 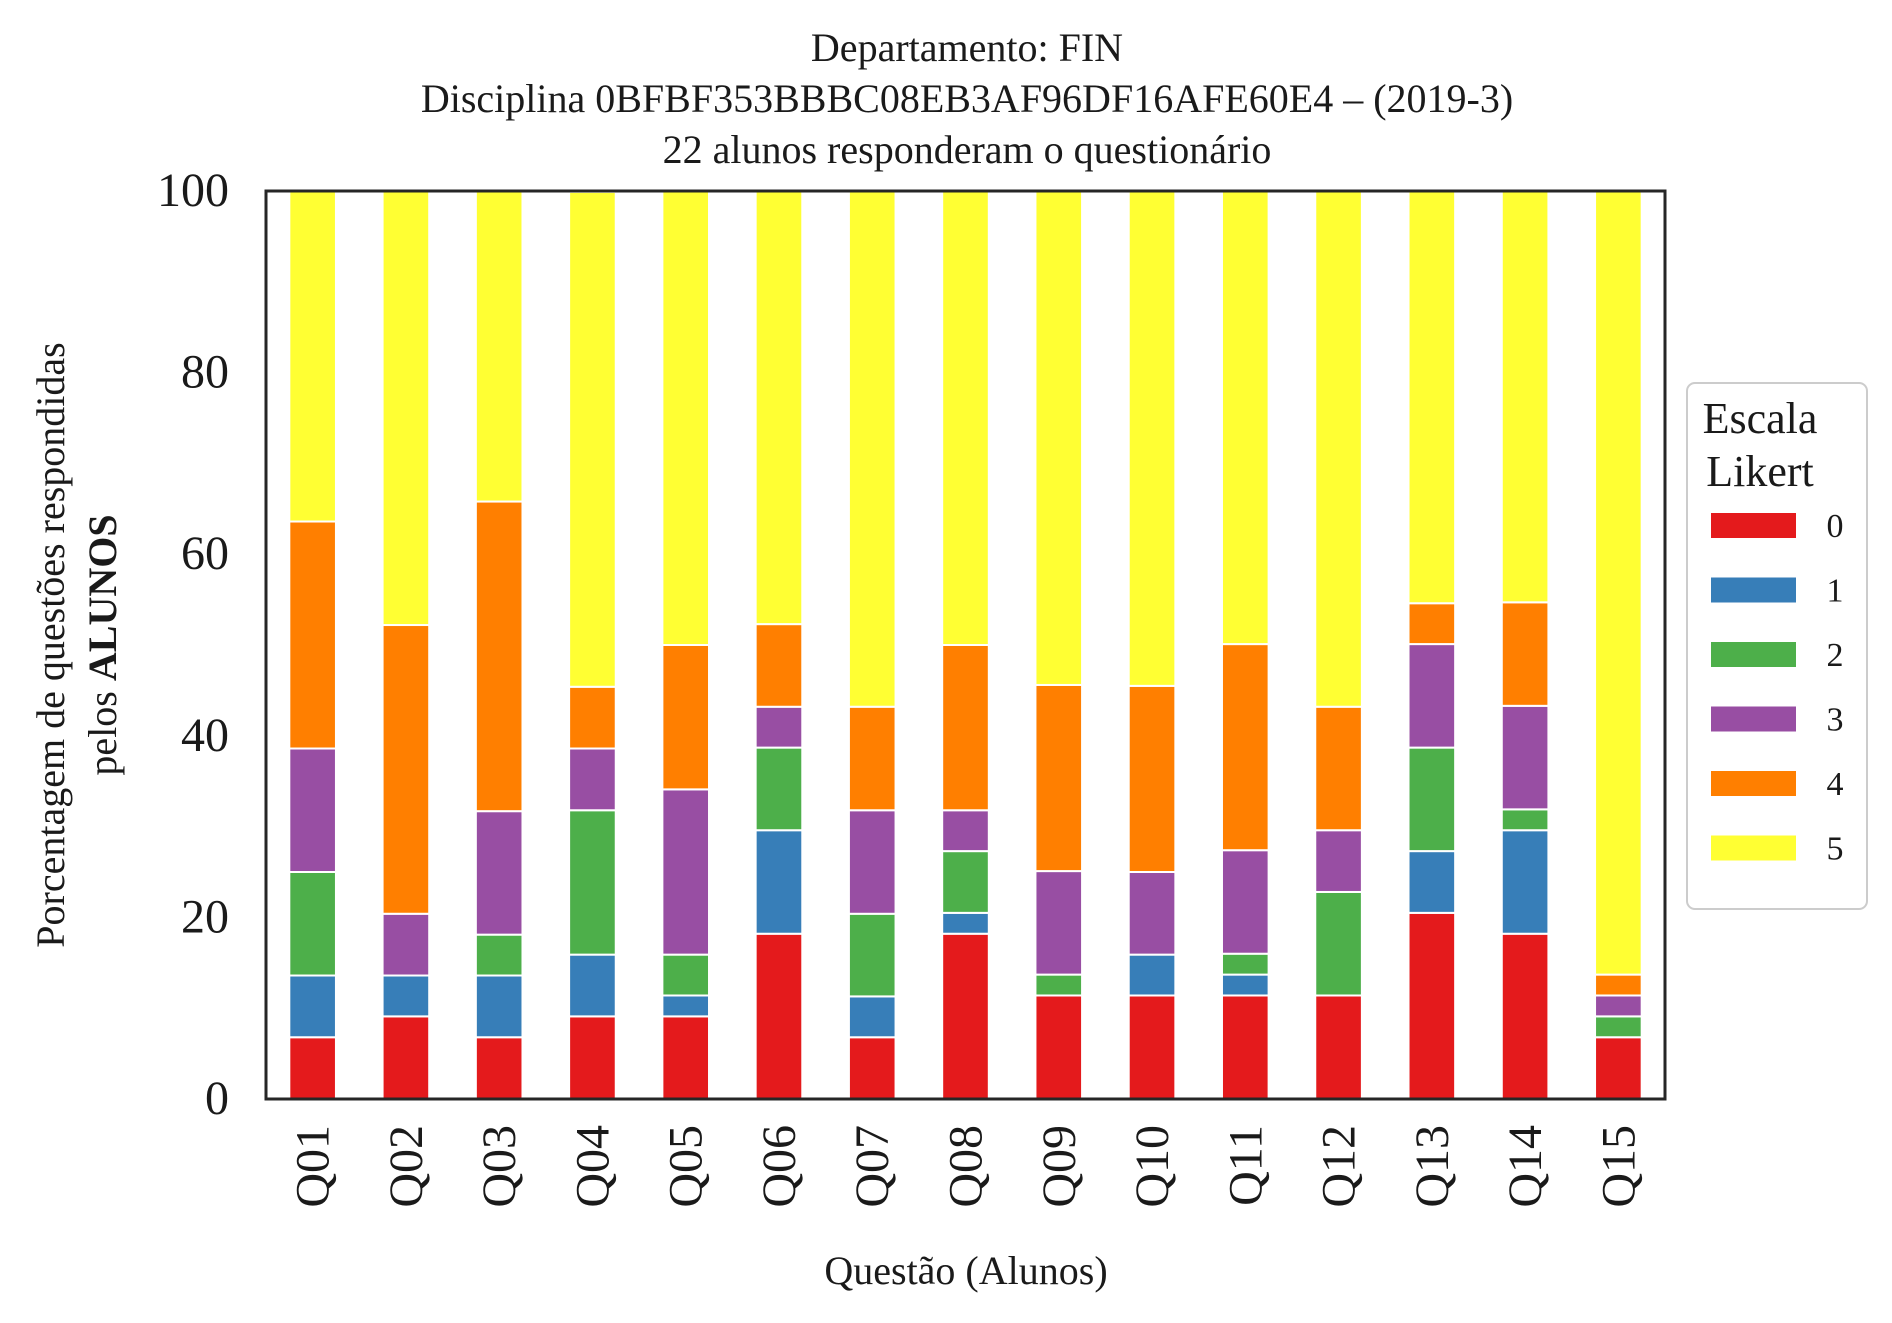 What do you see at coordinates (406, 1166) in the screenshot?
I see `x-tick-label-Q02: Q02` at bounding box center [406, 1166].